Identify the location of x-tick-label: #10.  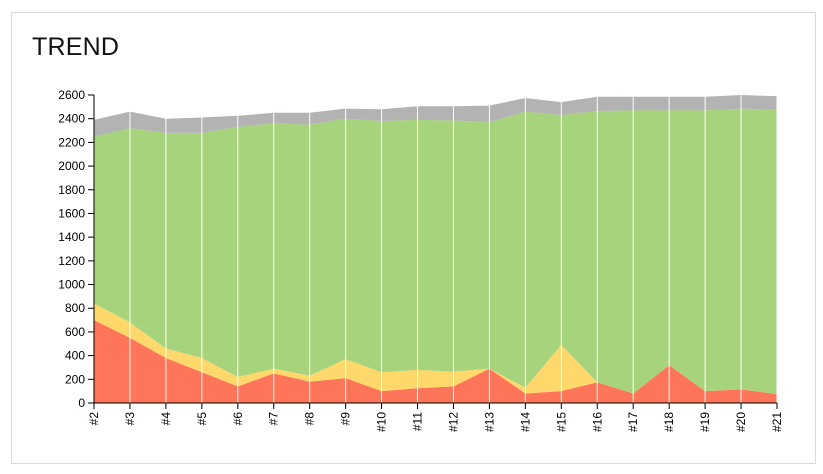
(382, 422).